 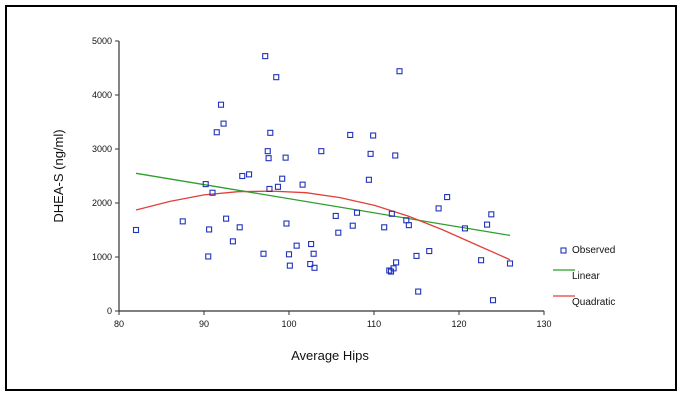 What do you see at coordinates (109, 311) in the screenshot?
I see `y-tick-label: 0` at bounding box center [109, 311].